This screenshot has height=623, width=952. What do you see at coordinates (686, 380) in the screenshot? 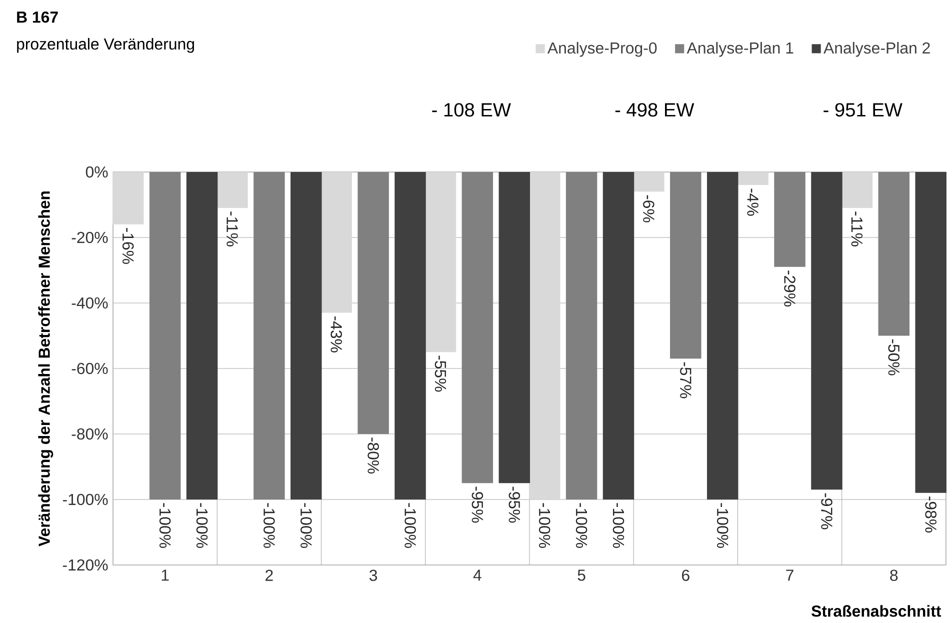
I see `data-label: -57%` at bounding box center [686, 380].